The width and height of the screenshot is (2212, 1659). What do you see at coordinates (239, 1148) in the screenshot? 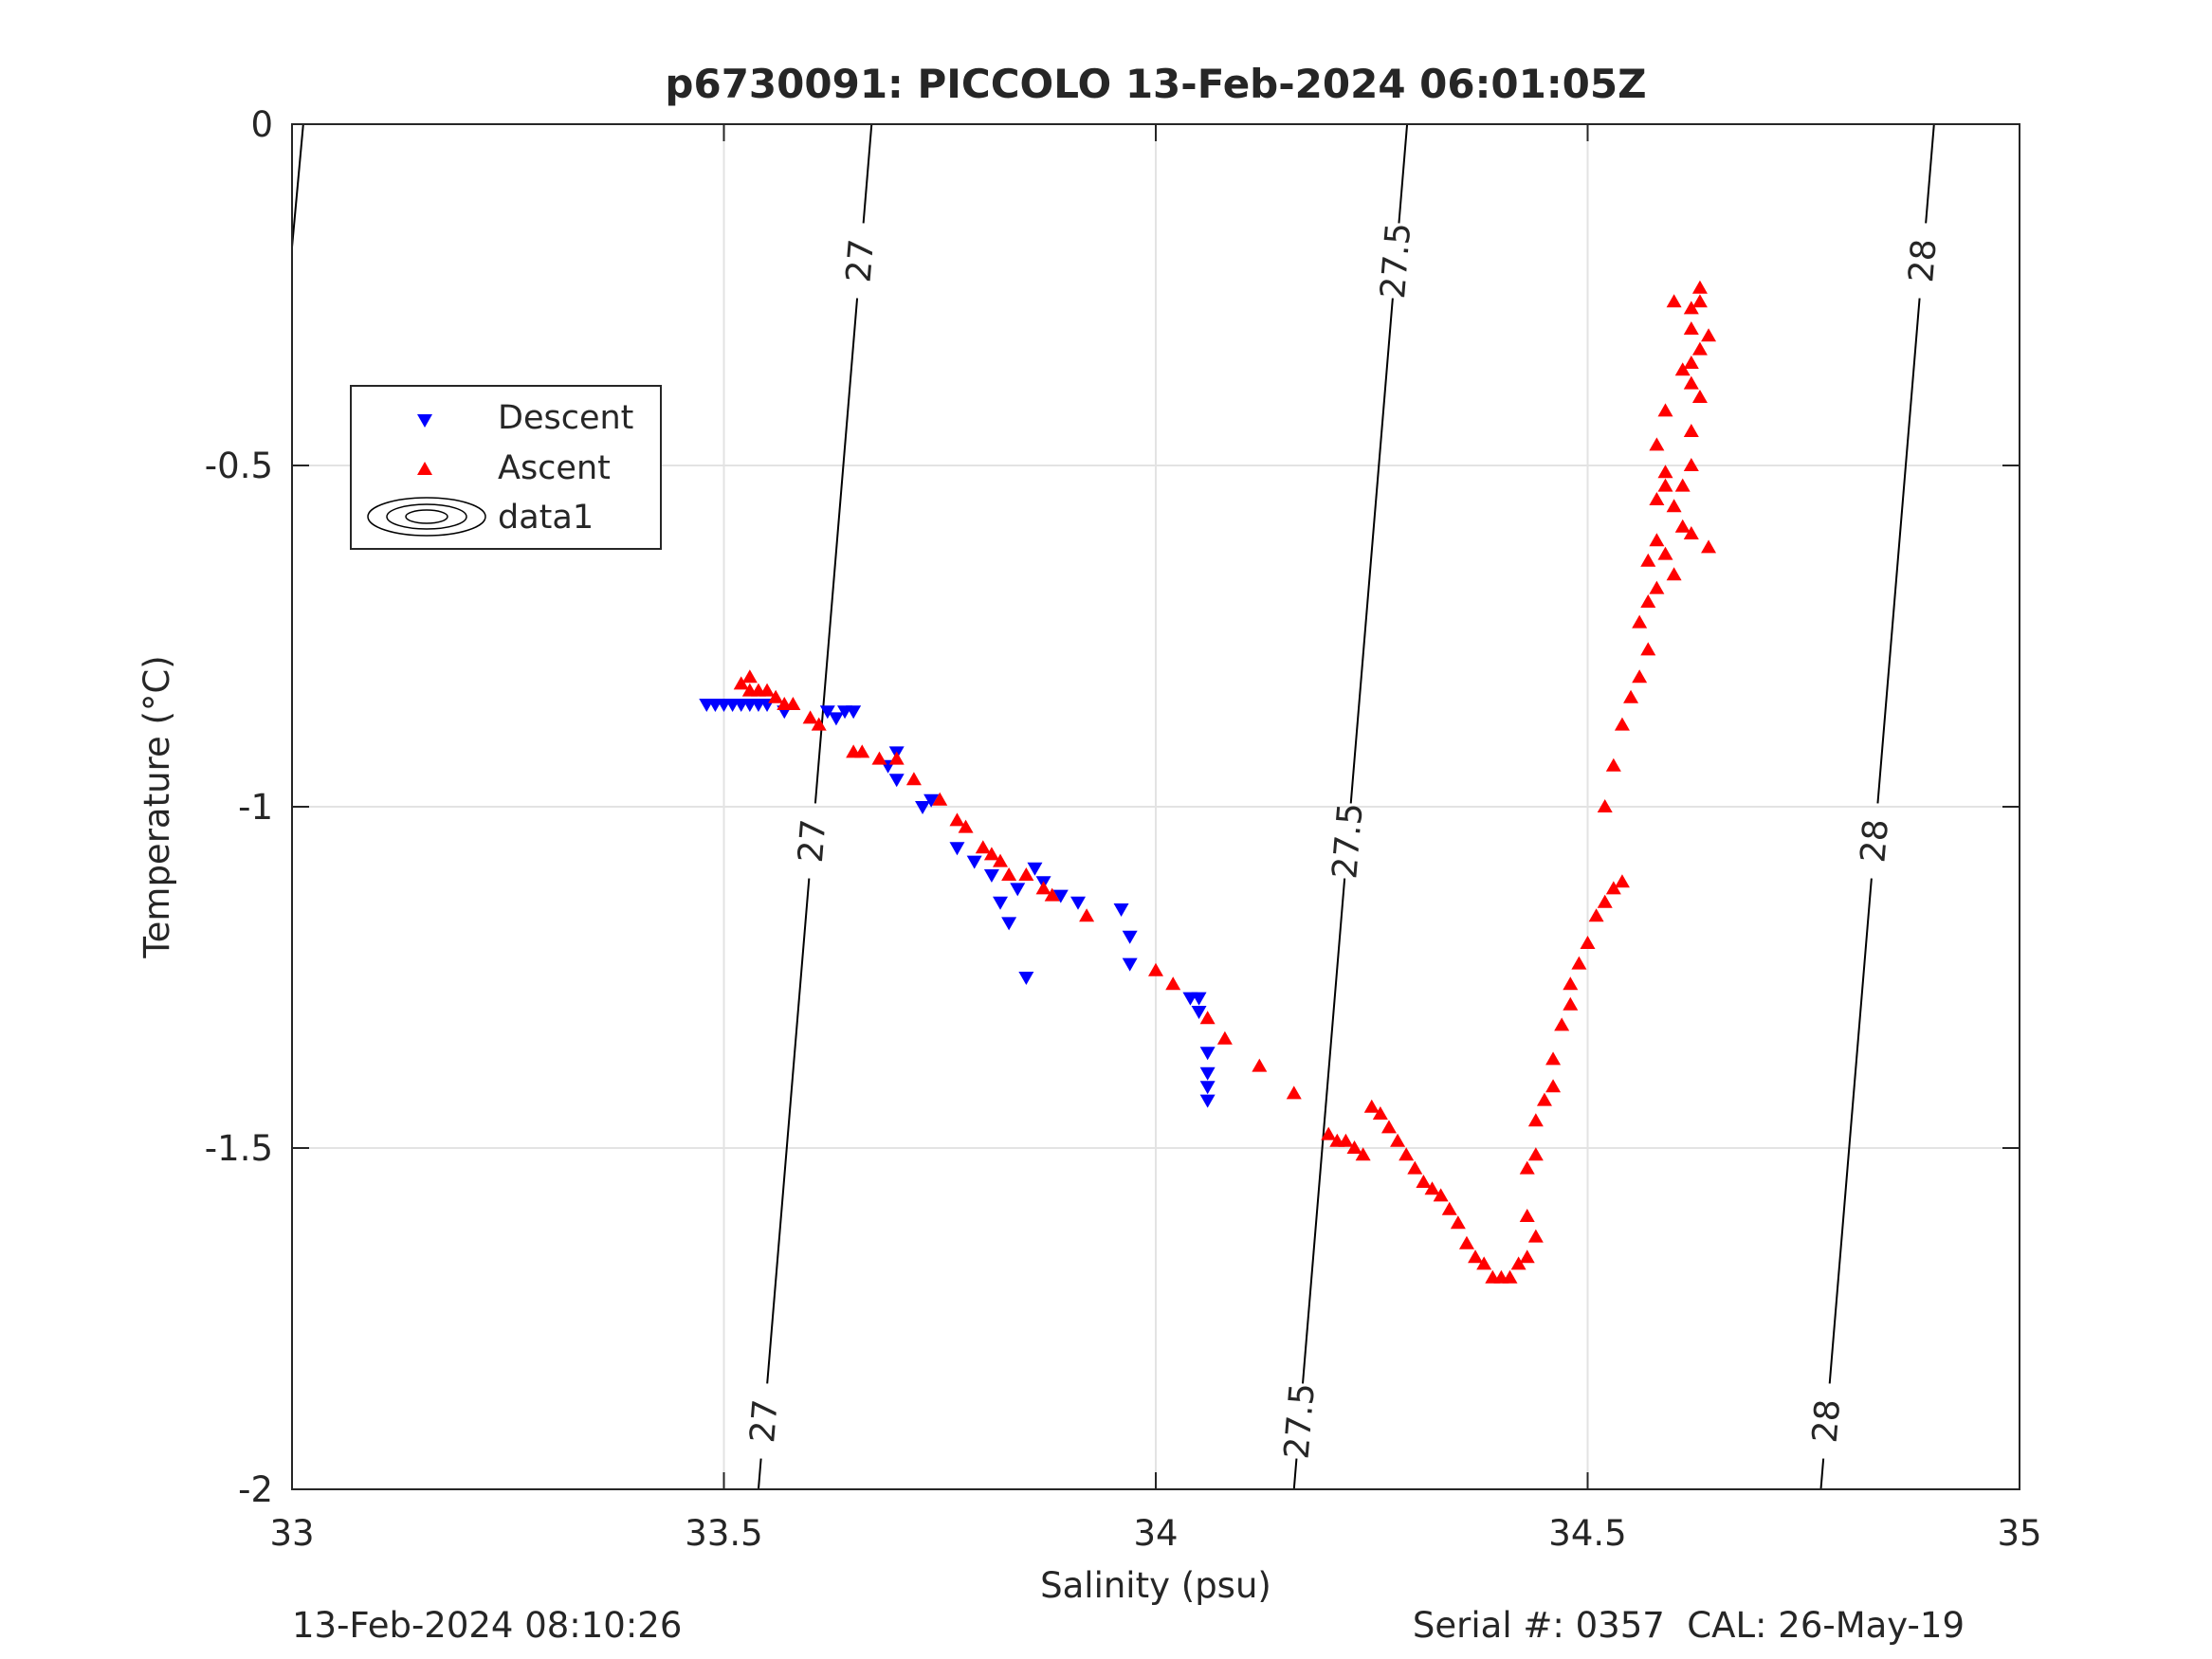
I see `y-tick-label: -1.5` at bounding box center [239, 1148].